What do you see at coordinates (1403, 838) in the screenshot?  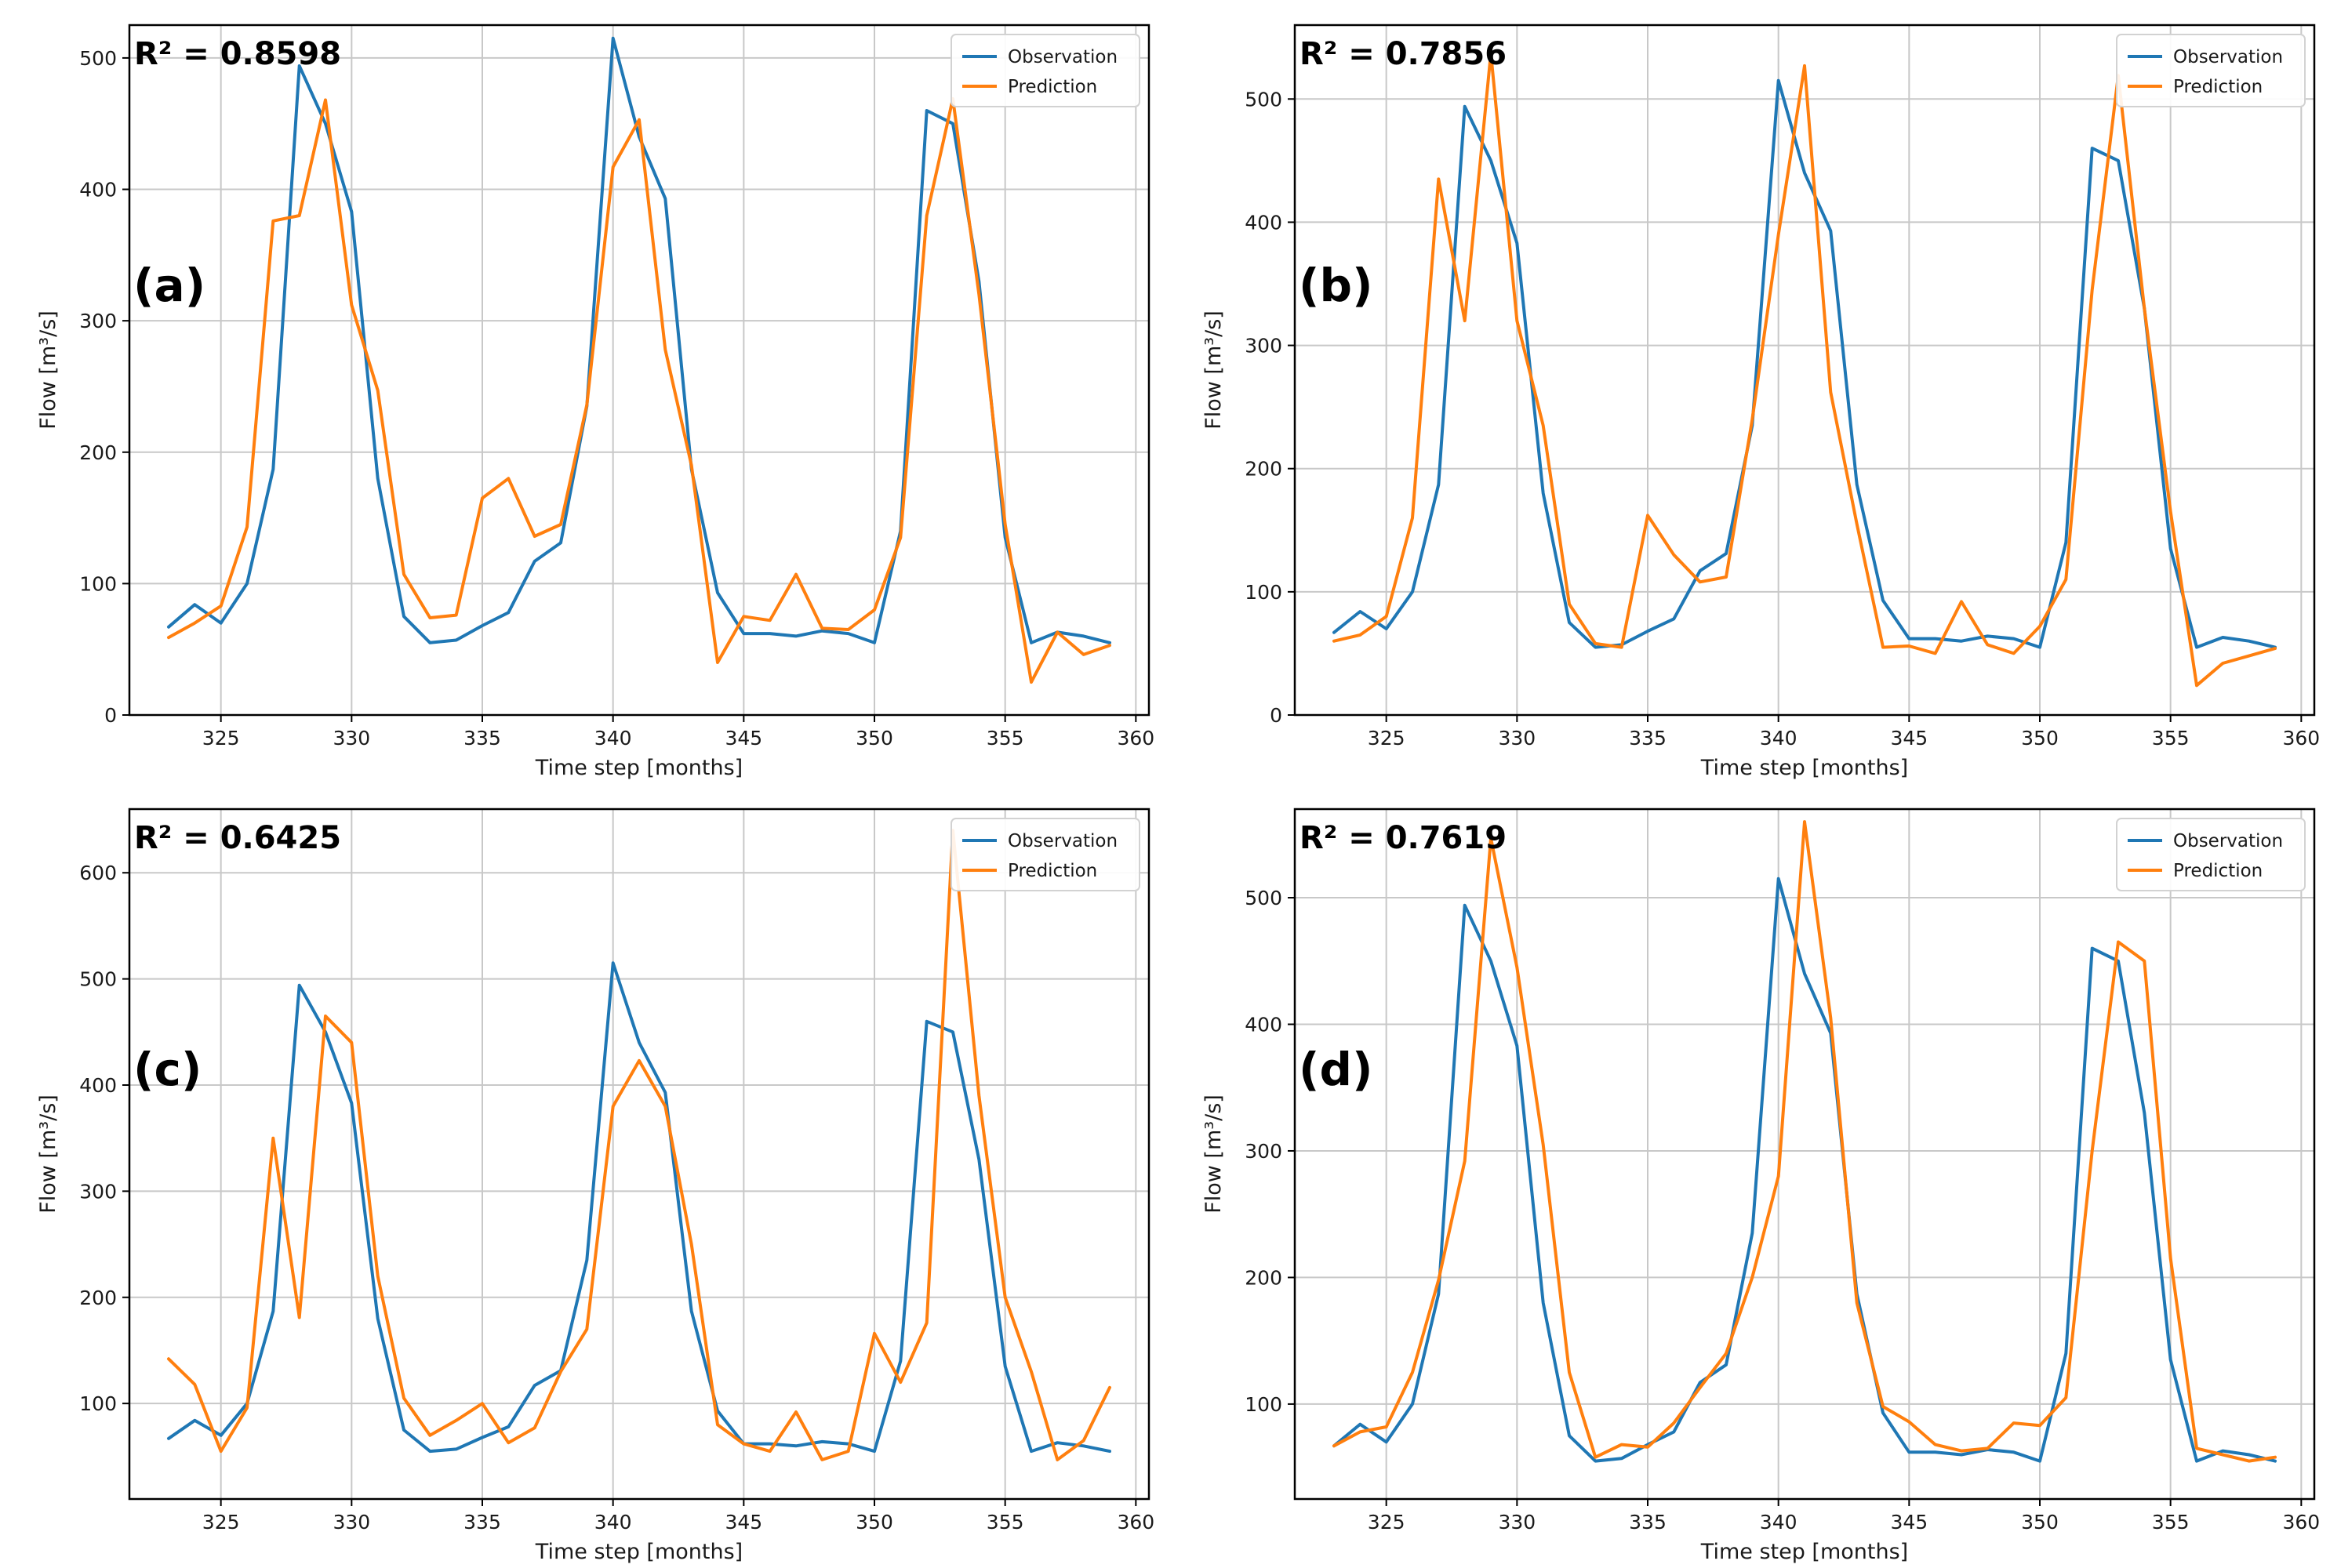 I see `r-squared-label: R² = 0.7619` at bounding box center [1403, 838].